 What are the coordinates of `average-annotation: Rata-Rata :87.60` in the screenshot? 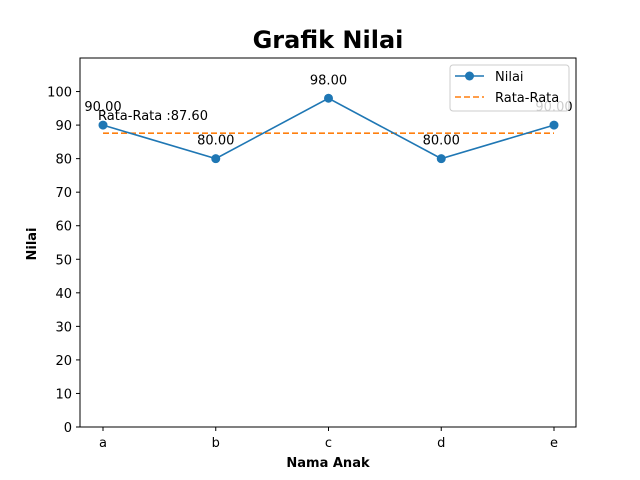 It's located at (153, 116).